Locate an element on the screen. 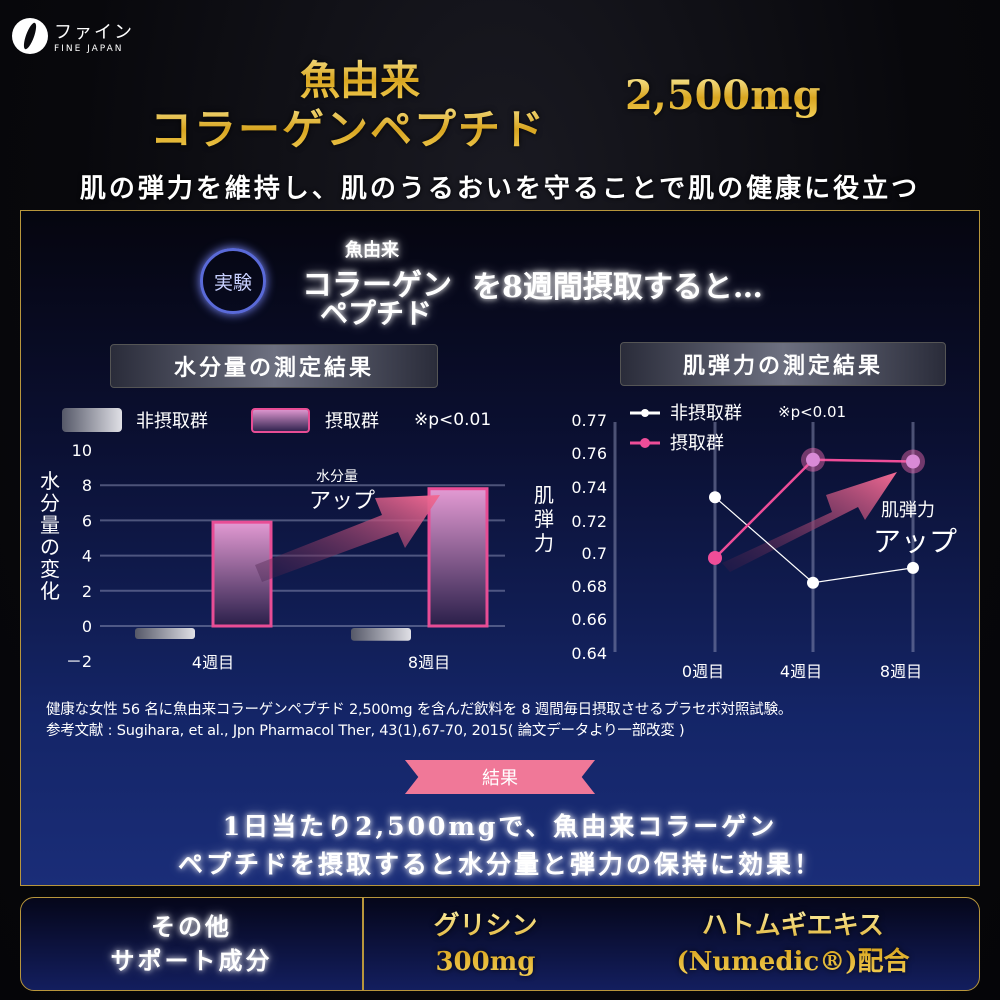  legend-swatch-non-intake is located at coordinates (92, 420).